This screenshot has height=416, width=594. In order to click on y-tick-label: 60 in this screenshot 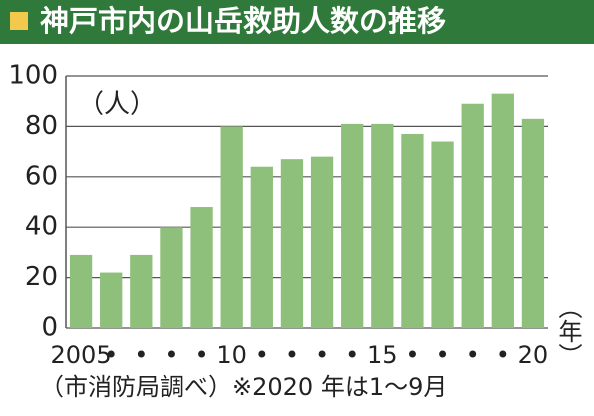, I will do `click(41, 176)`.